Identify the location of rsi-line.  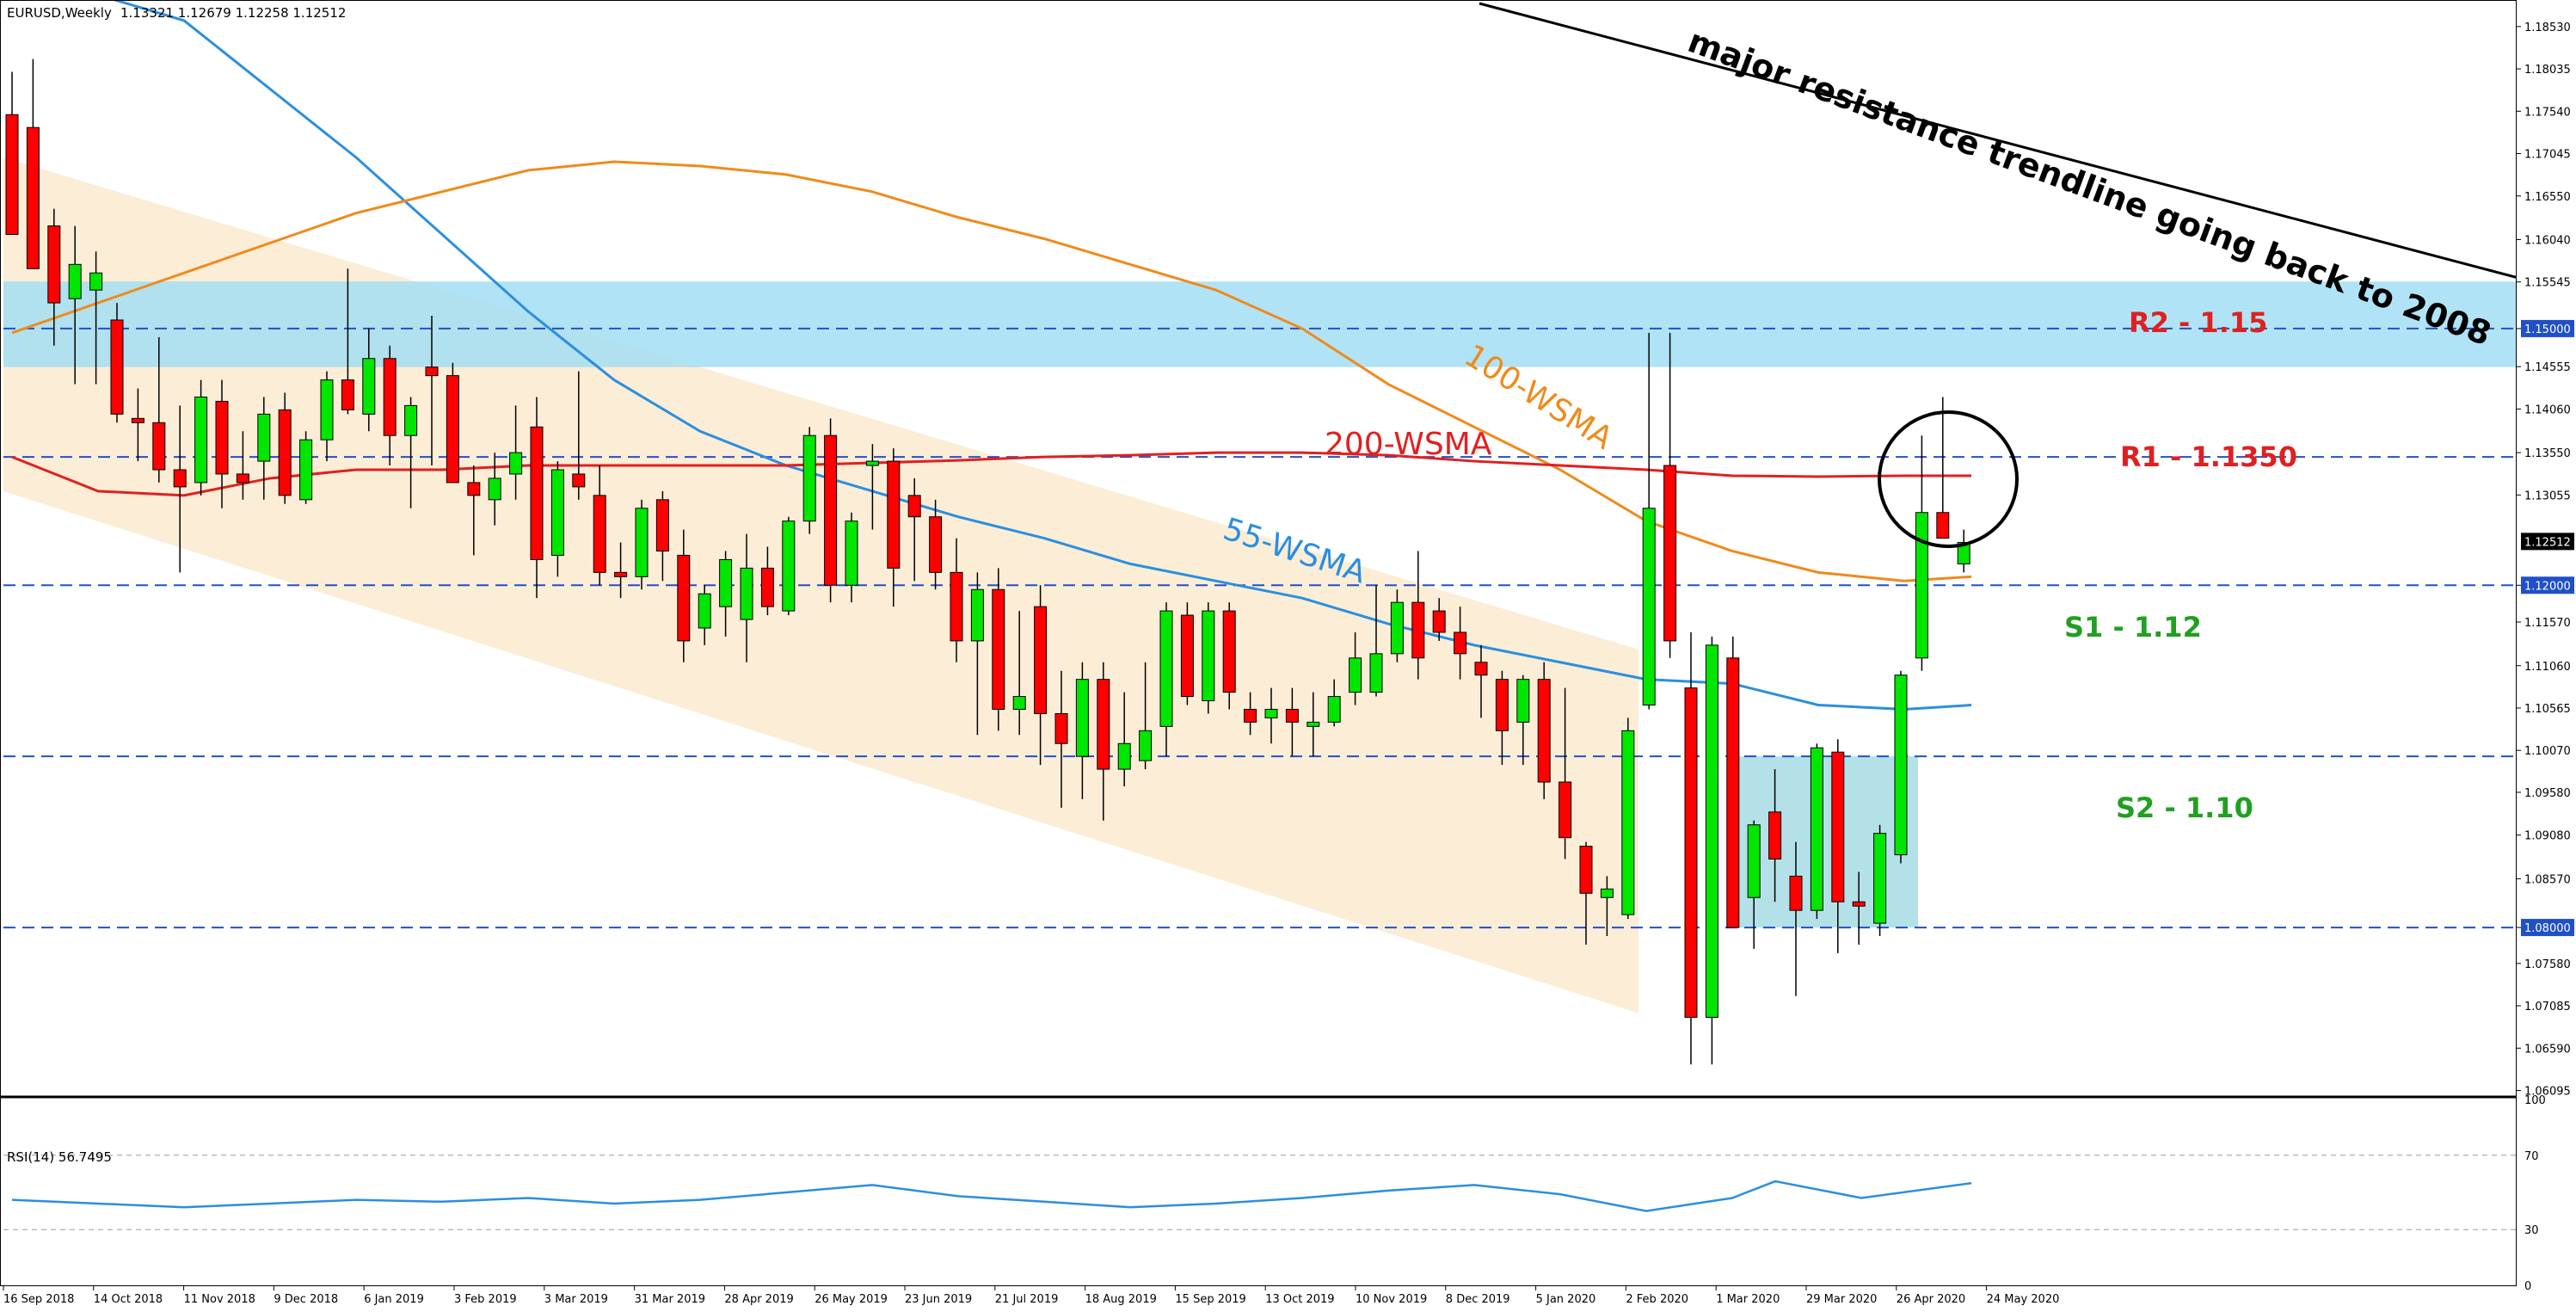
(991, 1196).